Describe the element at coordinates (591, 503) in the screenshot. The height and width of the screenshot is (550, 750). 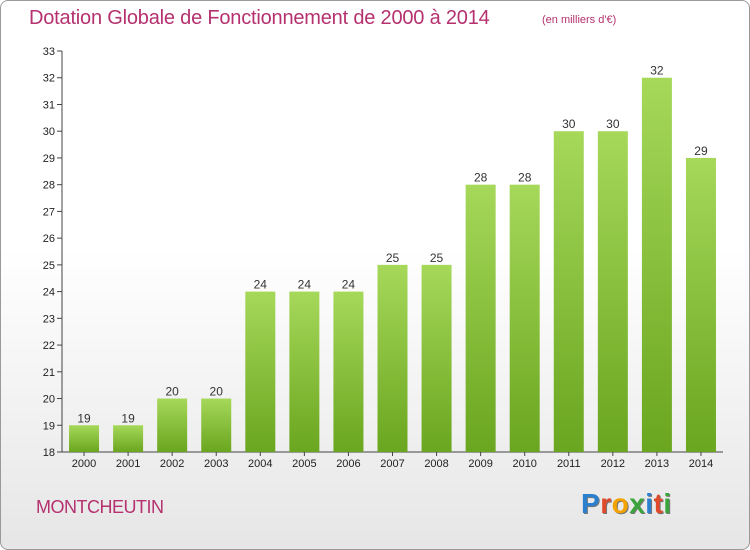
I see `logo-letter: P` at that location.